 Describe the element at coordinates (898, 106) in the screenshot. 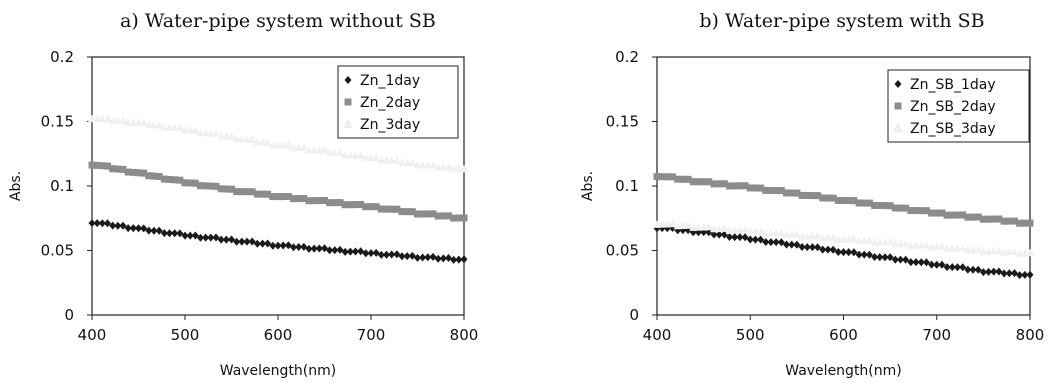

I see `legend-marker` at that location.